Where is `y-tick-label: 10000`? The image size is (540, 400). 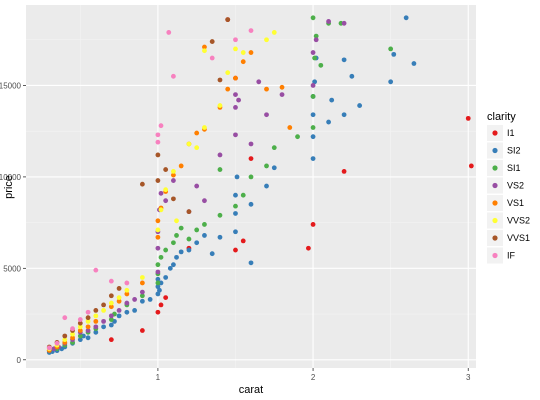 y-tick-label: 10000 is located at coordinates (11, 177).